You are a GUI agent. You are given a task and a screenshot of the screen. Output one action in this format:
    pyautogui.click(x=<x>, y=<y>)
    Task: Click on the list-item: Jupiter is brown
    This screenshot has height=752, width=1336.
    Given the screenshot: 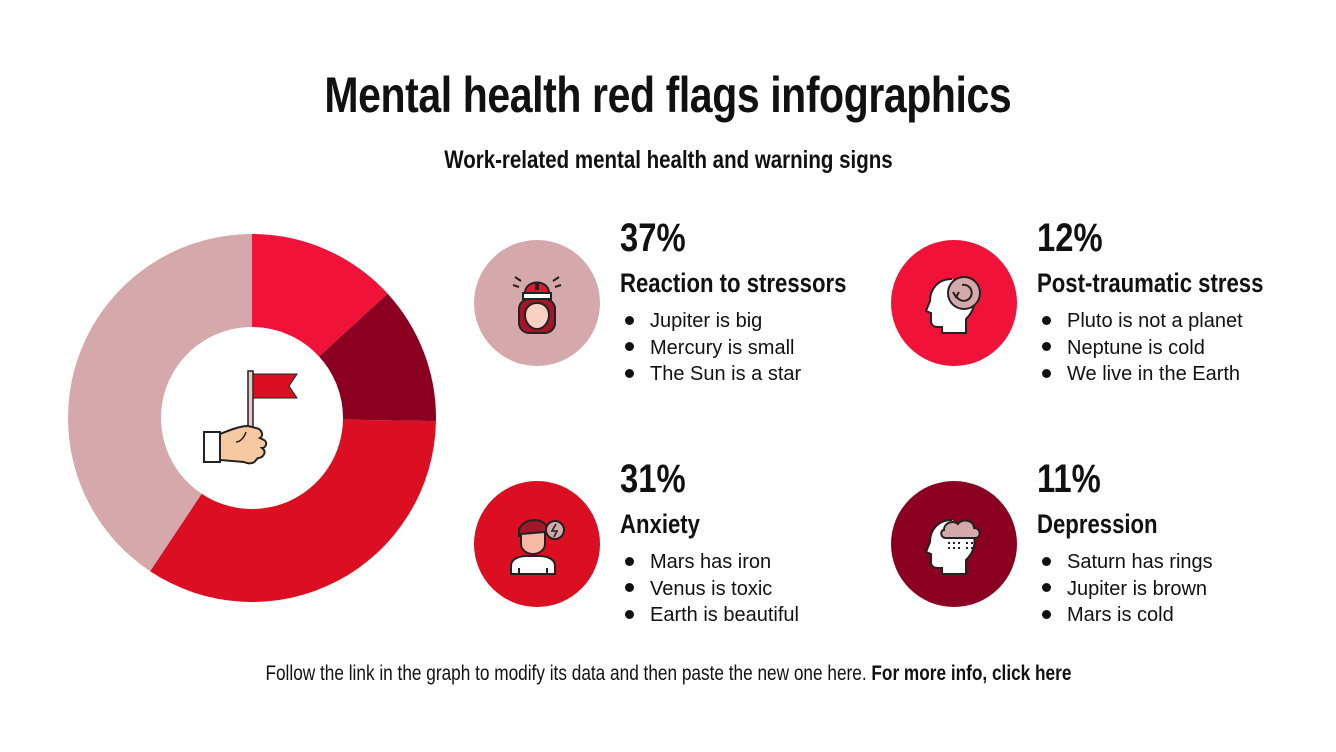 What is the action you would take?
    pyautogui.click(x=1125, y=589)
    